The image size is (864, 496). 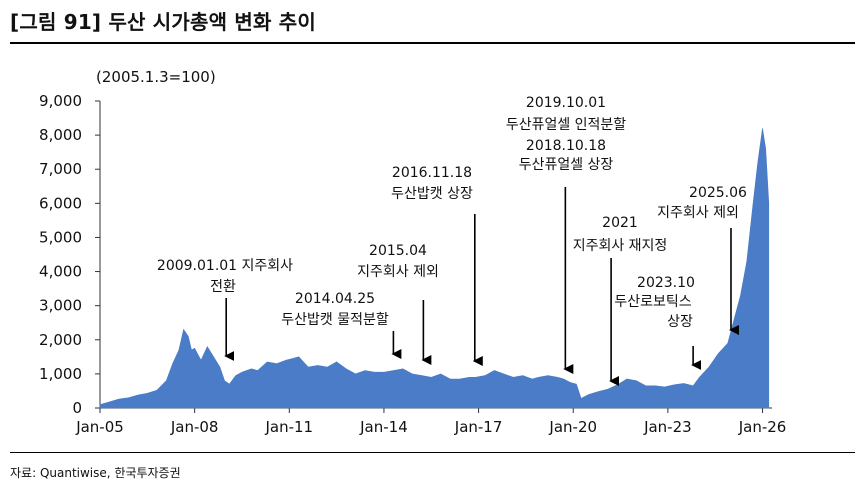 I want to click on x-tick-label: Jan-20, so click(x=572, y=427).